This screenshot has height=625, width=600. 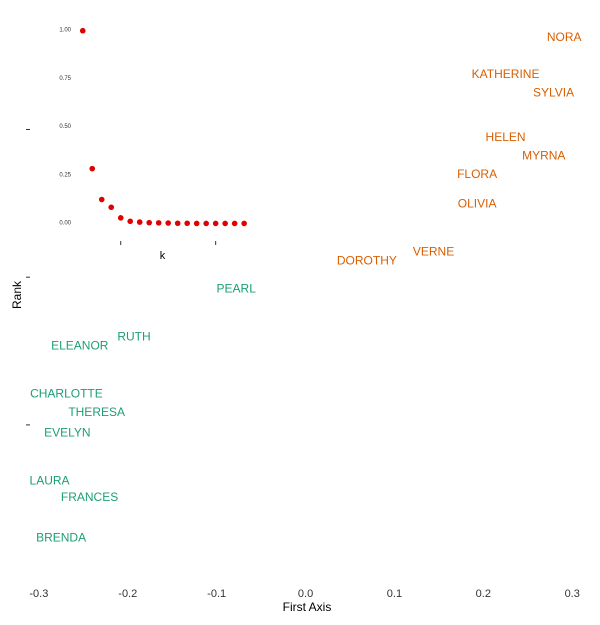 I want to click on y-axis-title: Rank, so click(x=17, y=294).